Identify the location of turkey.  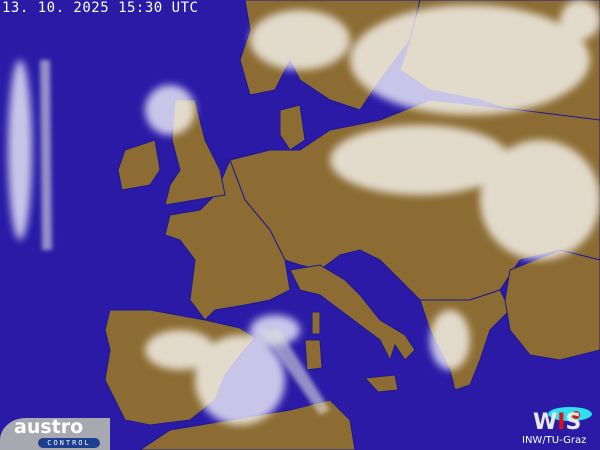
(552, 305).